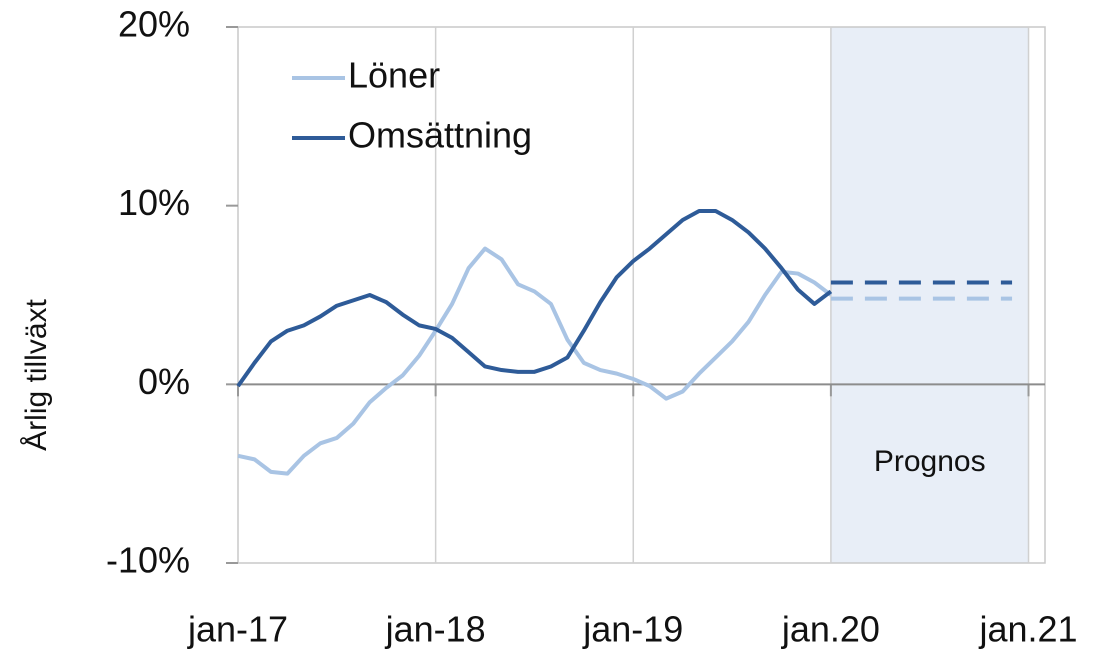 The height and width of the screenshot is (656, 1107). Describe the element at coordinates (632, 629) in the screenshot. I see `x-tick-label: jan-19` at that location.